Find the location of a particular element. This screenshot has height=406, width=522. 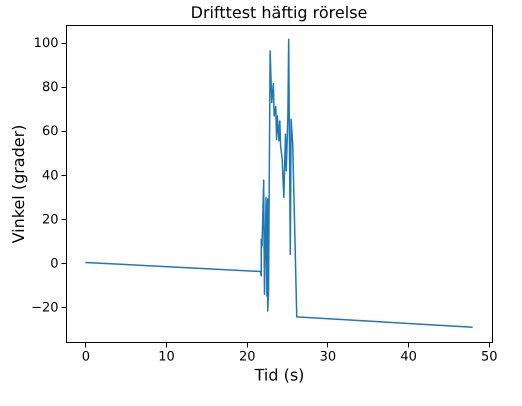

chart-title: Drifttest häftig rörelse is located at coordinates (279, 12).